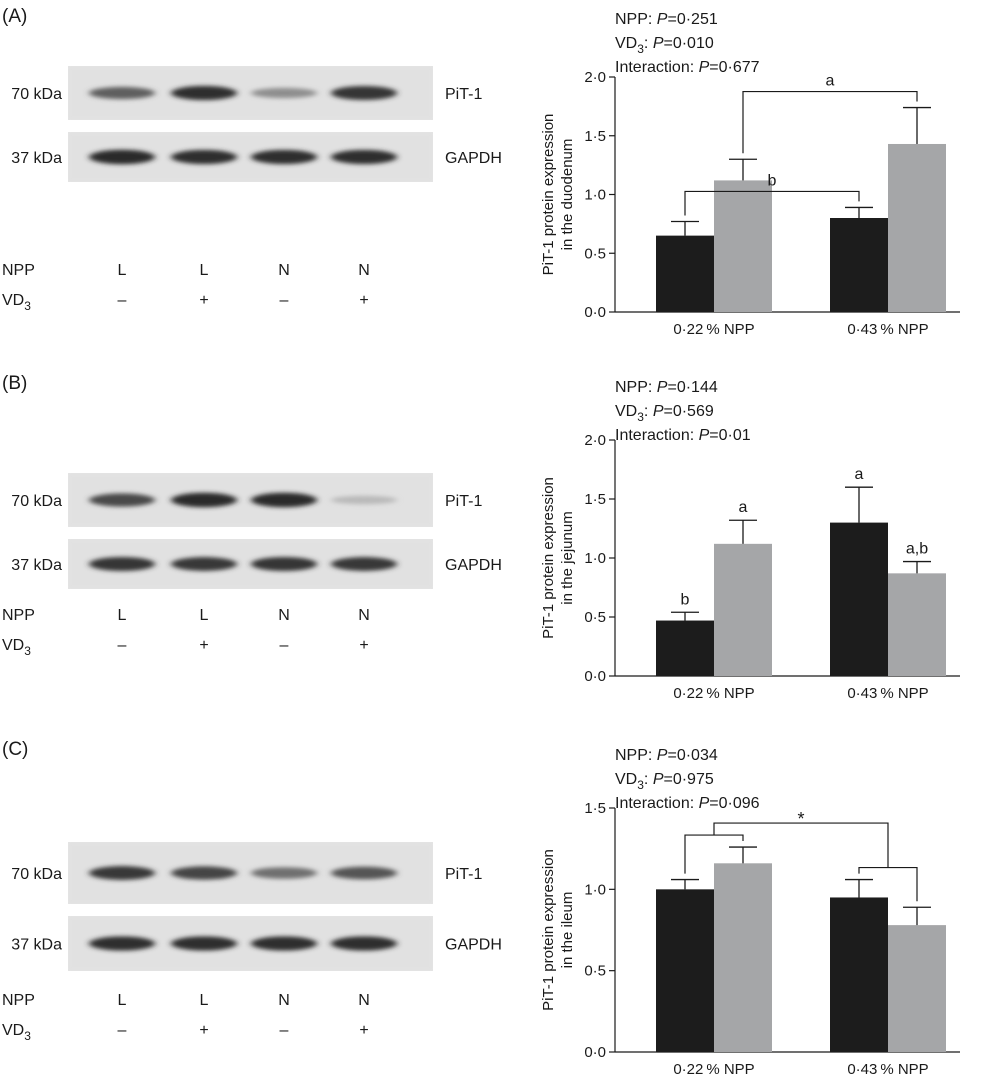 The image size is (991, 1084). Describe the element at coordinates (683, 435) in the screenshot. I see `stat-line: Interaction: P=0·01` at that location.